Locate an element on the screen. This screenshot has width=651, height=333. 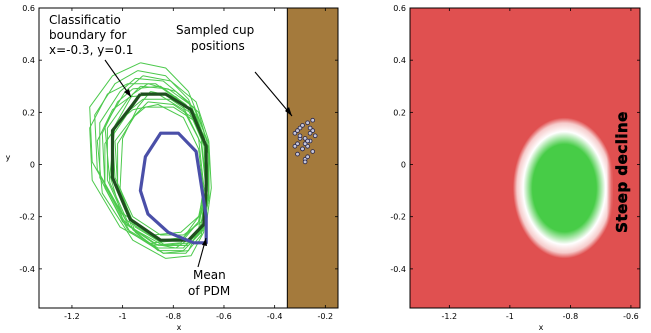
sampled-arrow is located at coordinates (273, 94).